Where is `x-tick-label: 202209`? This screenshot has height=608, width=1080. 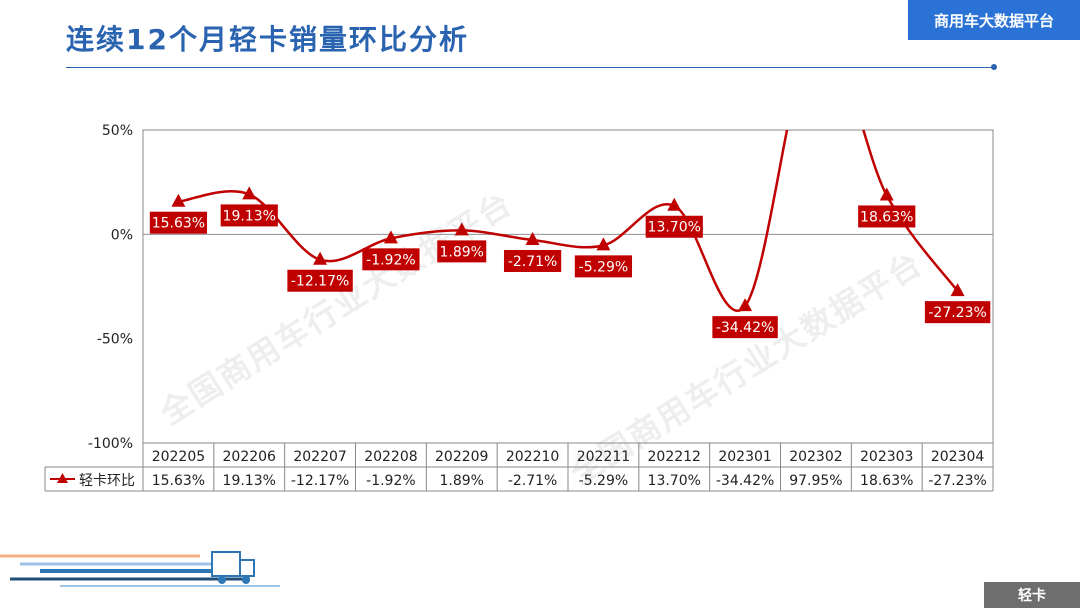
x-tick-label: 202209 is located at coordinates (461, 457).